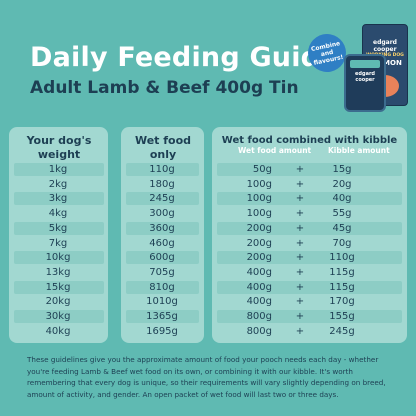 Image resolution: width=416 pixels, height=416 pixels. Describe the element at coordinates (208, 301) in the screenshot. I see `table-row: 20kg 1010g 400g +170g` at that location.